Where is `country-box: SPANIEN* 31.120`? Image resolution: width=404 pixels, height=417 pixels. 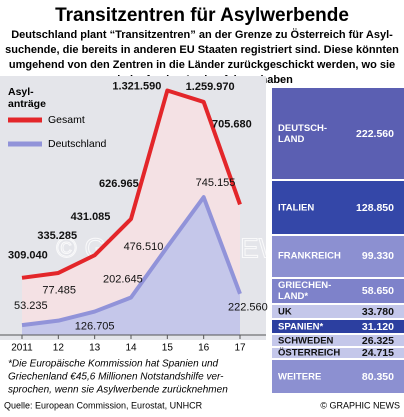
country-box: SPANIEN* 31.120 is located at coordinates (338, 327).